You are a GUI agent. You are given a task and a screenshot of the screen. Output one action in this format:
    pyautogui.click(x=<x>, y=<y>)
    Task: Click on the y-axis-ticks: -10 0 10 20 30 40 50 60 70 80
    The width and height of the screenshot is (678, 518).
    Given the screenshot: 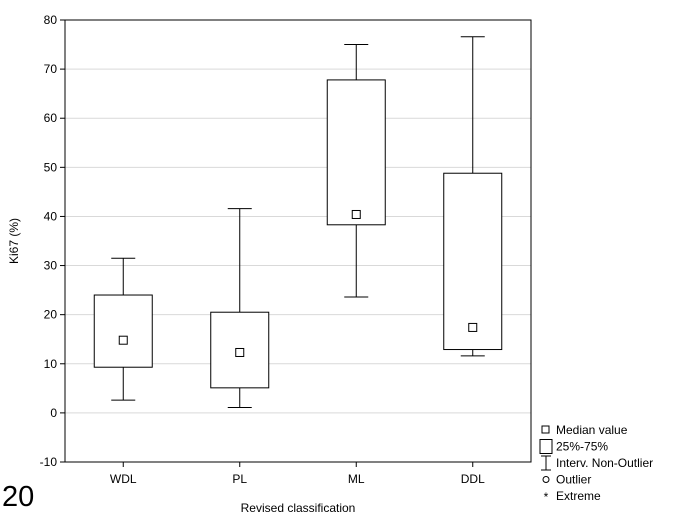 What is the action you would take?
    pyautogui.click(x=52, y=241)
    